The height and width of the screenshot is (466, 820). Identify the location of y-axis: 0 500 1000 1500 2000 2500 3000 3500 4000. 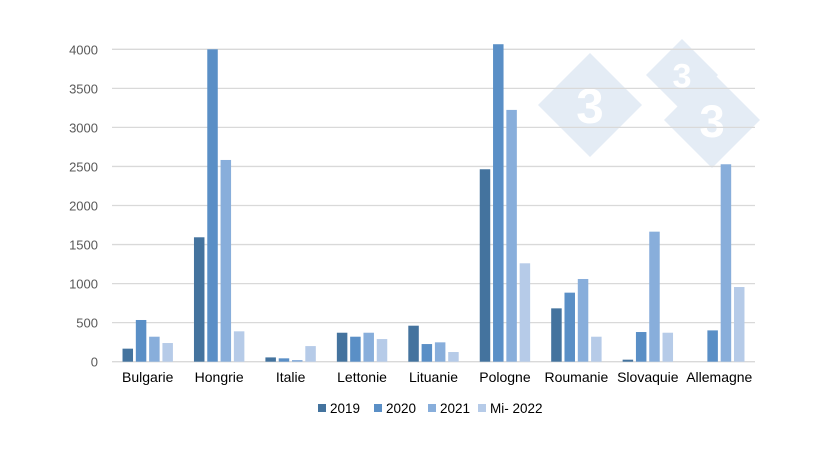
(83, 205).